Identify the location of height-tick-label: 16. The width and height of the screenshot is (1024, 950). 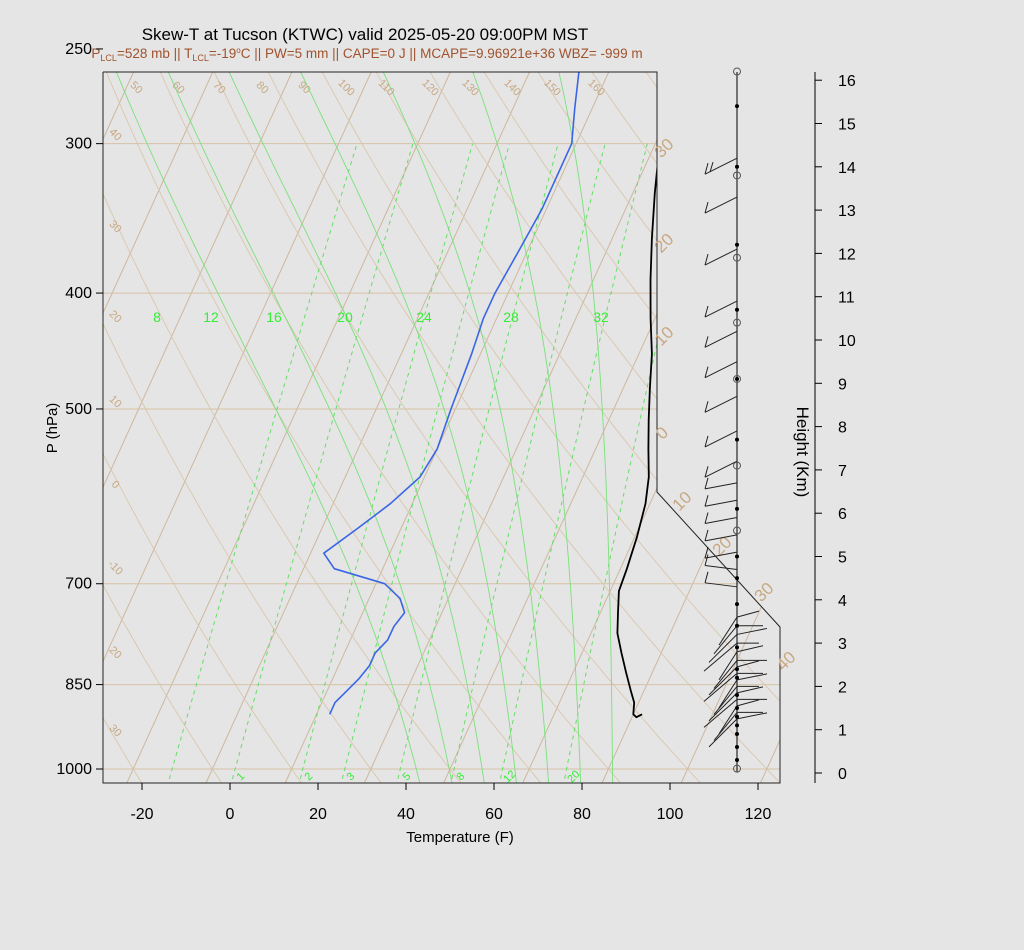
(847, 81).